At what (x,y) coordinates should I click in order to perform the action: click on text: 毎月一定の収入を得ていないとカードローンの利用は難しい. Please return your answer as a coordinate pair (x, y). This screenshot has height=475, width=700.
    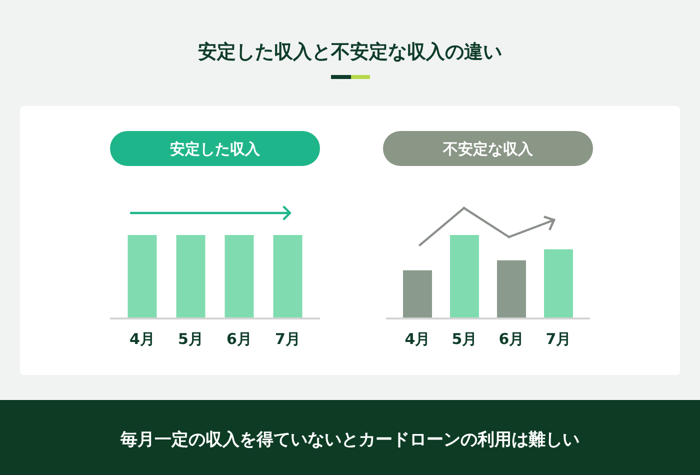
    Looking at the image, I should click on (350, 440).